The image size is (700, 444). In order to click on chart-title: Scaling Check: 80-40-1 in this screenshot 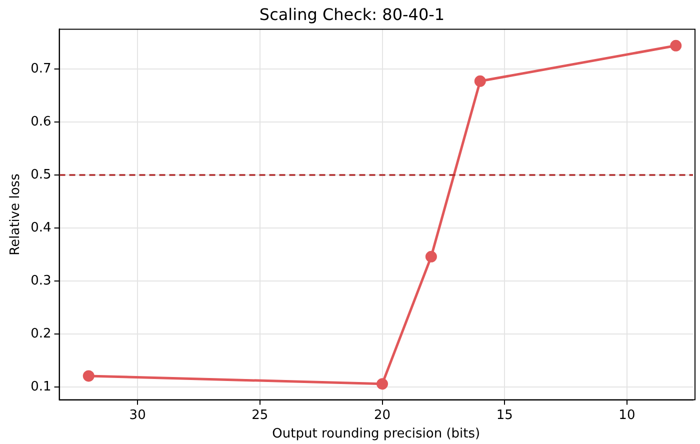, I will do `click(352, 14)`.